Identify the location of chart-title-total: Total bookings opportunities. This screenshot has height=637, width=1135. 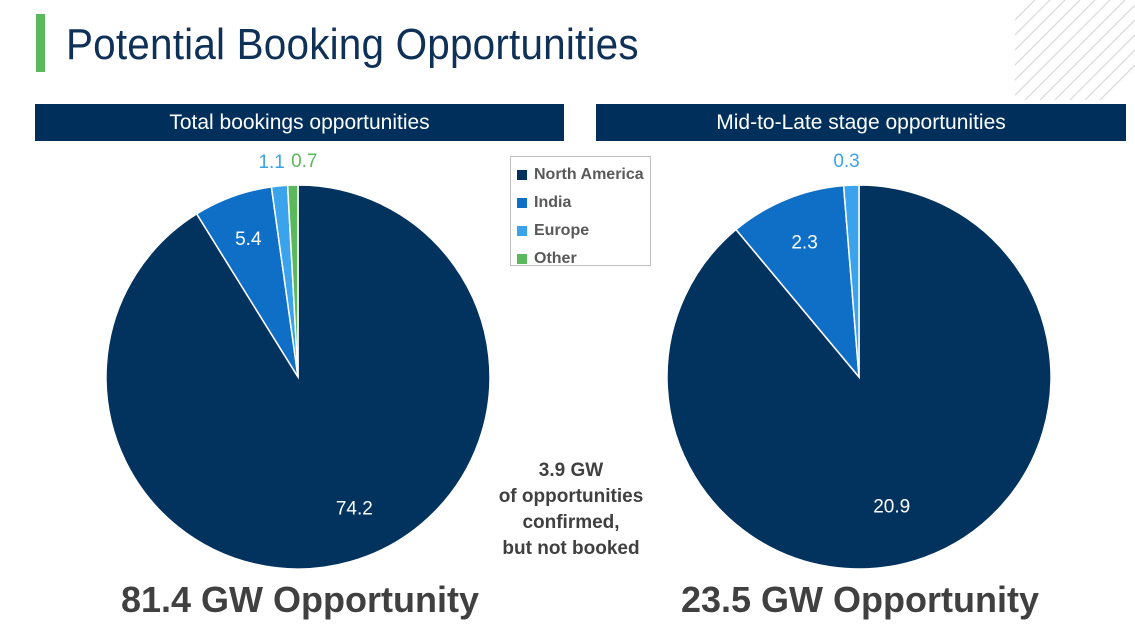
(299, 122).